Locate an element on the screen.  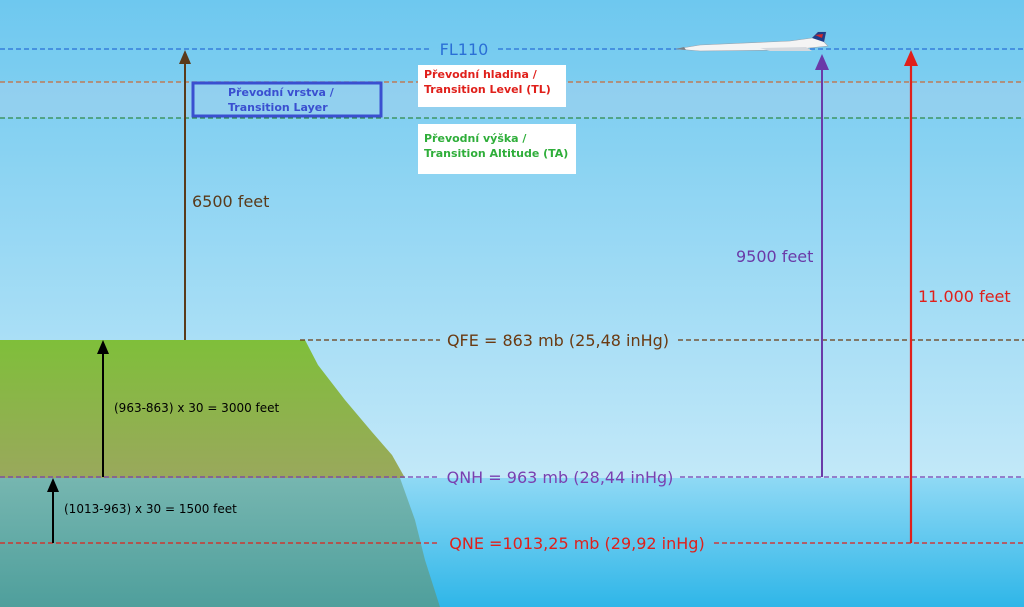
arrow-6500-label: 6500 feet is located at coordinates (230, 201).